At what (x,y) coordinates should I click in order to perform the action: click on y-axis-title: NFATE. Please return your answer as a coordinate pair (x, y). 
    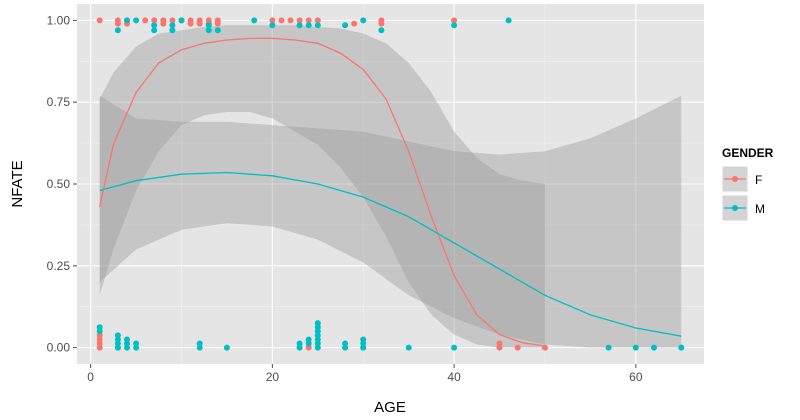
    Looking at the image, I should click on (17, 183).